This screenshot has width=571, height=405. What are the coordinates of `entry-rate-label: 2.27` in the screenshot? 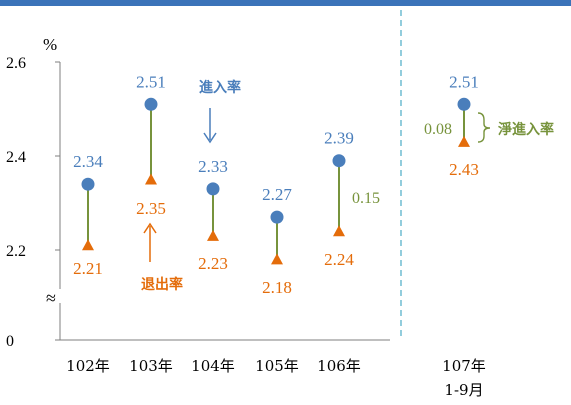 It's located at (277, 194).